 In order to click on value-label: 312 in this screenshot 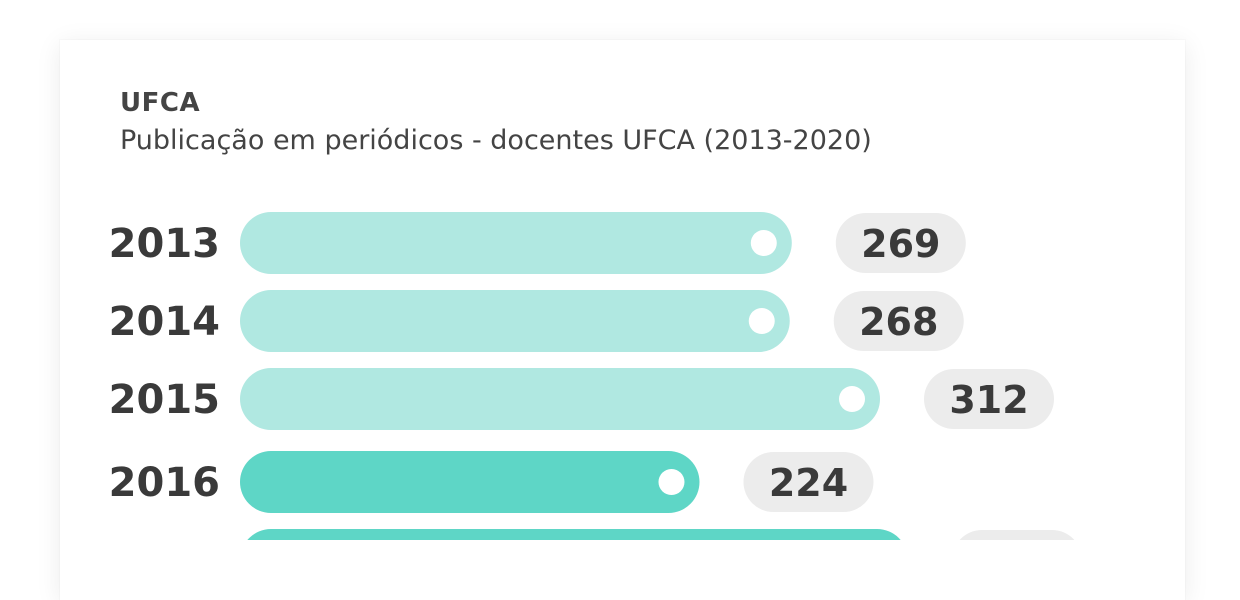, I will do `click(988, 400)`.